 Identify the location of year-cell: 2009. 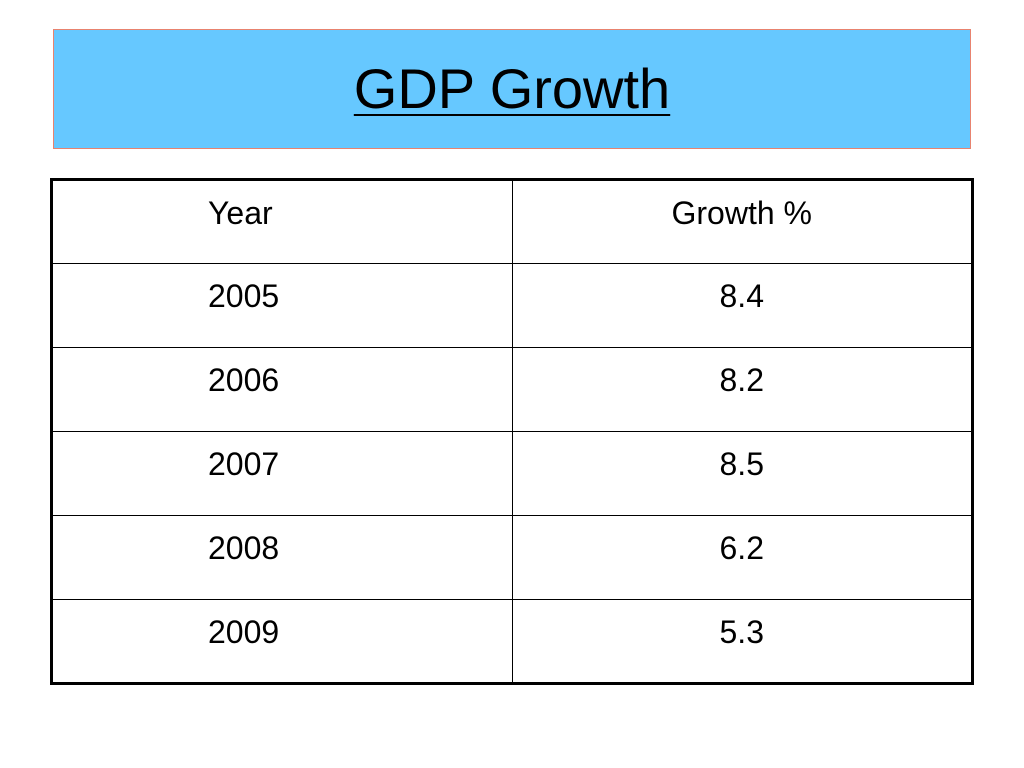
(282, 641).